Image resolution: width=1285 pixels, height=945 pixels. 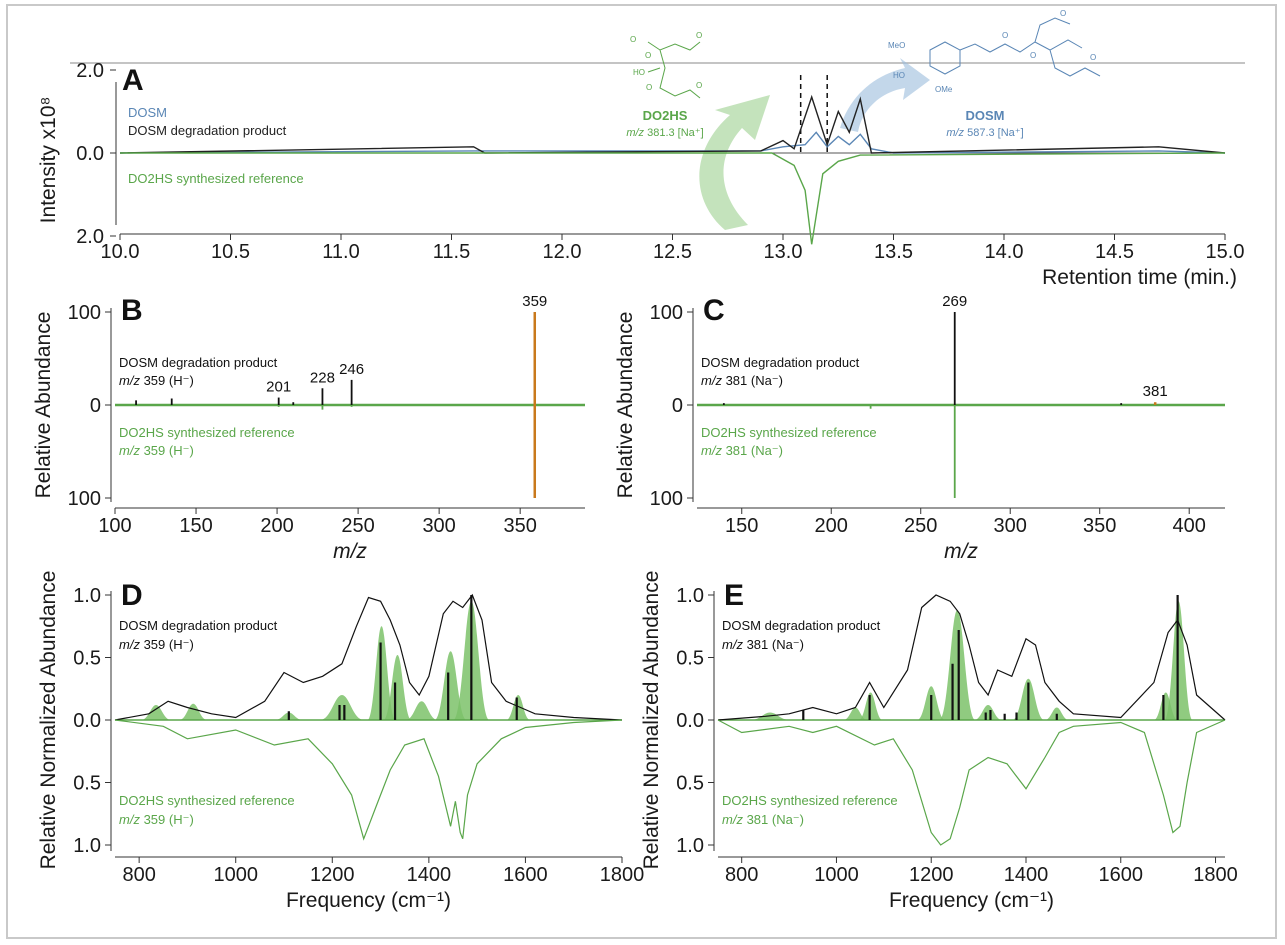 What do you see at coordinates (789, 432) in the screenshot?
I see `panel-c-lower-label: DO2HS synthesized reference` at bounding box center [789, 432].